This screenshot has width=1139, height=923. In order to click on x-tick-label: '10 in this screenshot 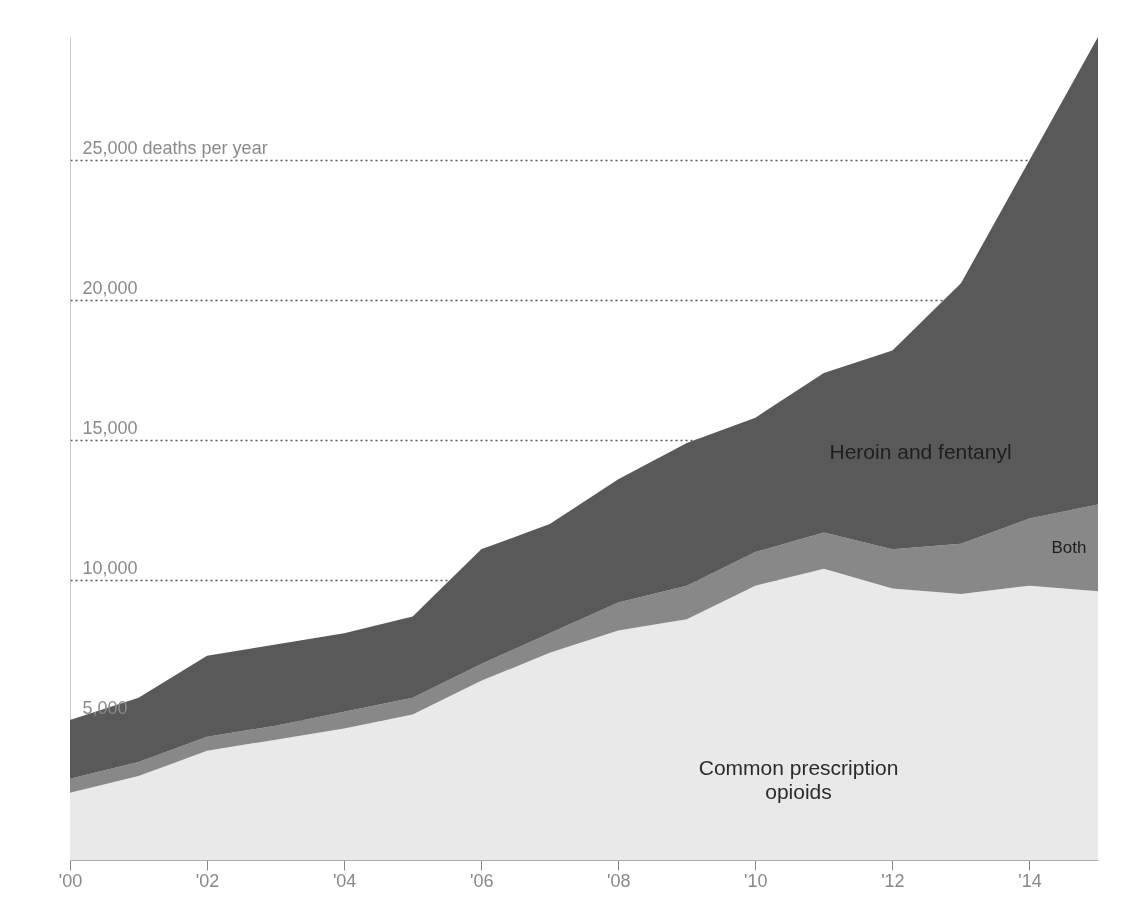, I will do `click(756, 880)`.